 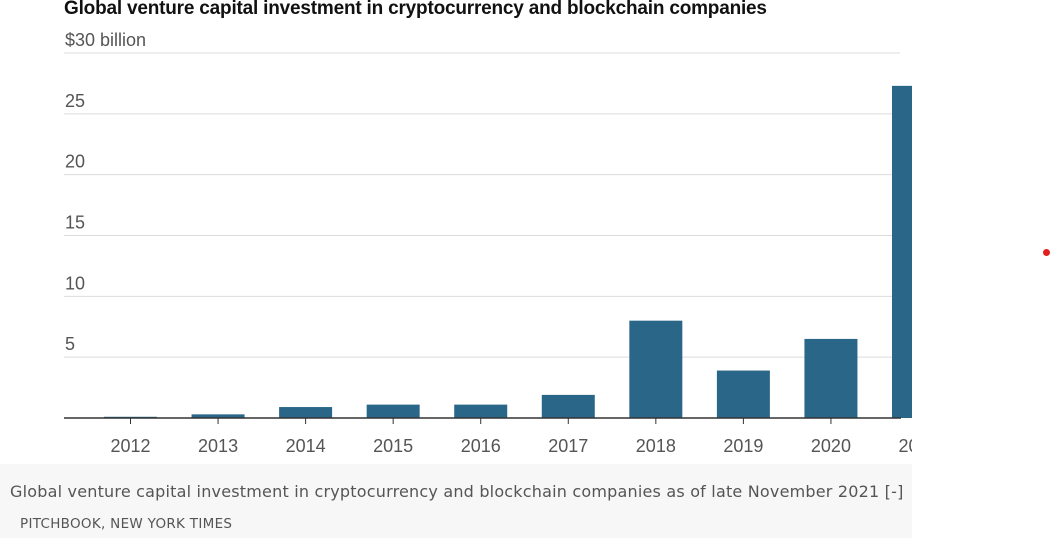 What do you see at coordinates (481, 446) in the screenshot?
I see `x-tick-label: 2016` at bounding box center [481, 446].